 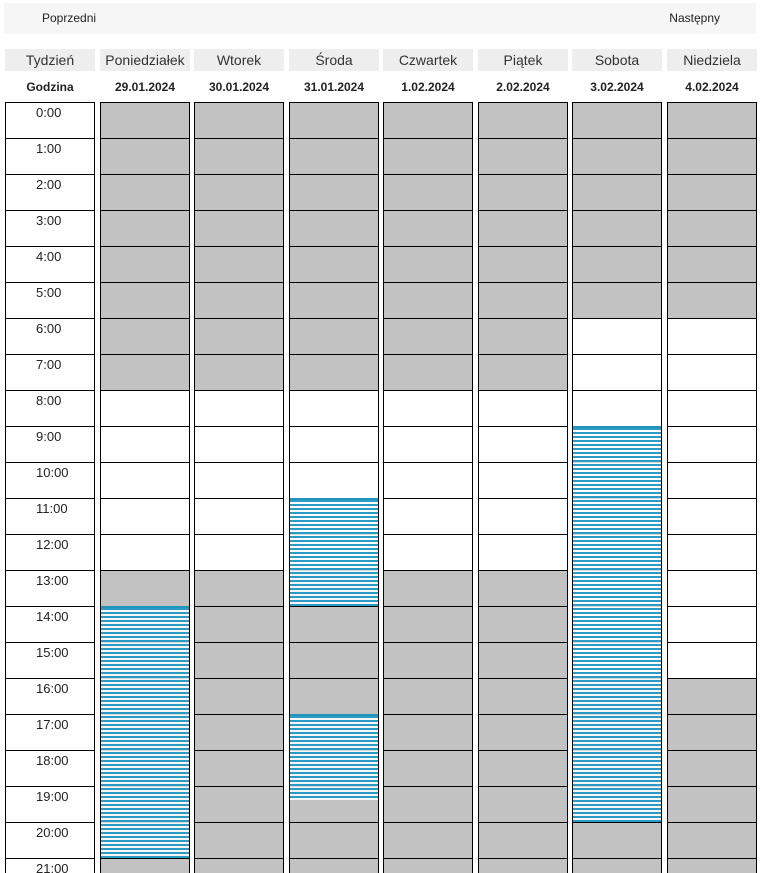 I want to click on day-date-header: 30.01.2024, so click(x=239, y=87).